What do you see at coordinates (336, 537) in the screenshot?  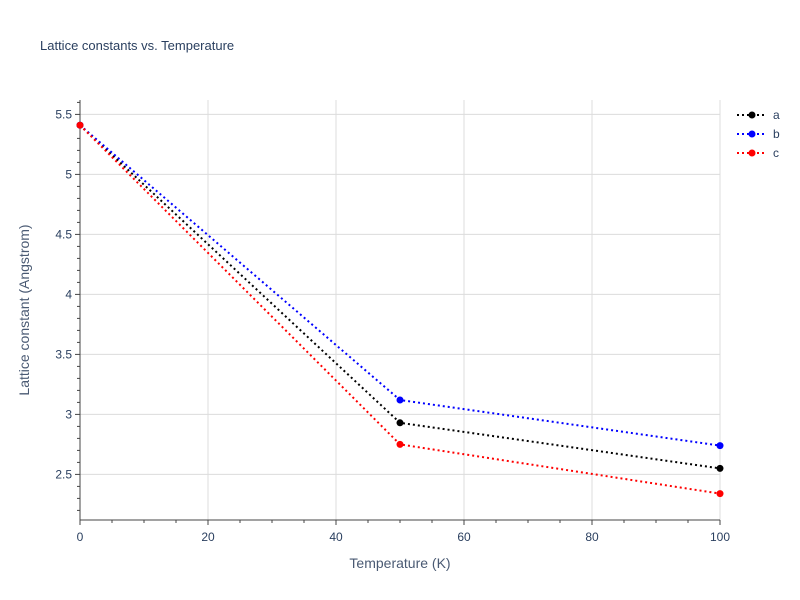 I see `x-tick-label: 40` at bounding box center [336, 537].